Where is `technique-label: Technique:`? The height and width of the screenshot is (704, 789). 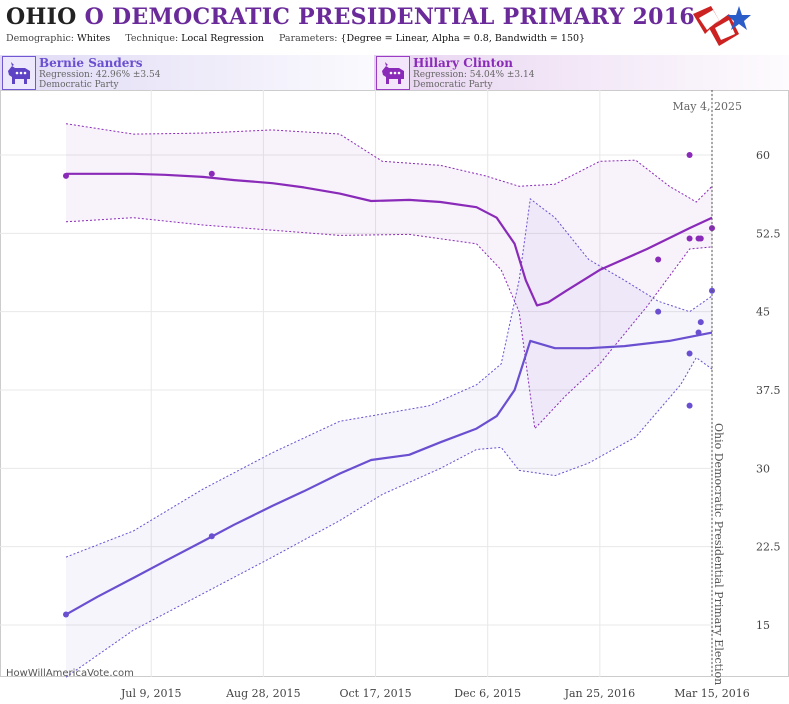
technique-label: Technique: is located at coordinates (152, 38).